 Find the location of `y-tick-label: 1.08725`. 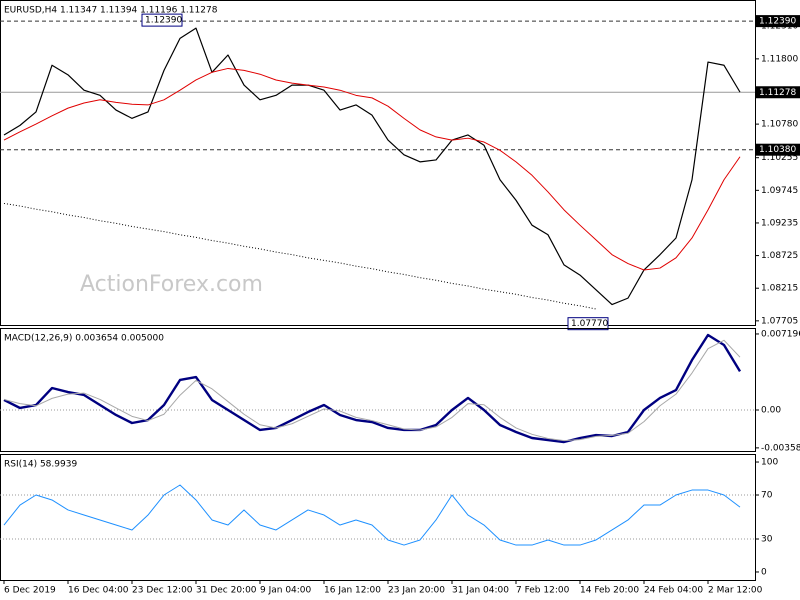

y-tick-label: 1.08725 is located at coordinates (779, 256).